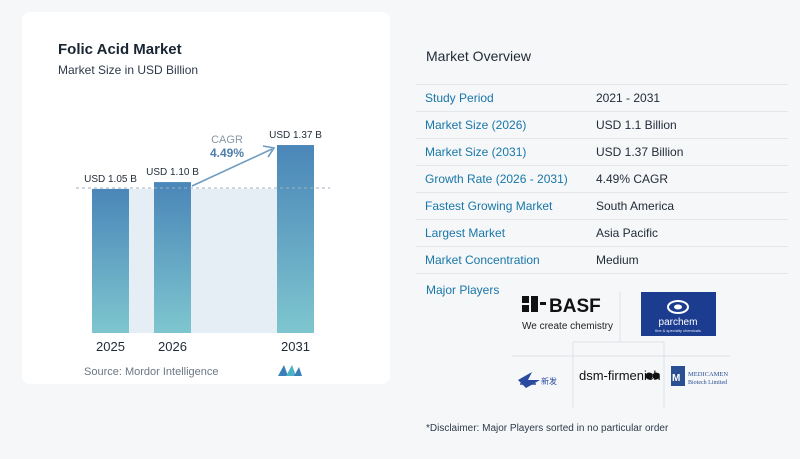  I want to click on source-text: Source: Mordor Intelligence, so click(151, 372).